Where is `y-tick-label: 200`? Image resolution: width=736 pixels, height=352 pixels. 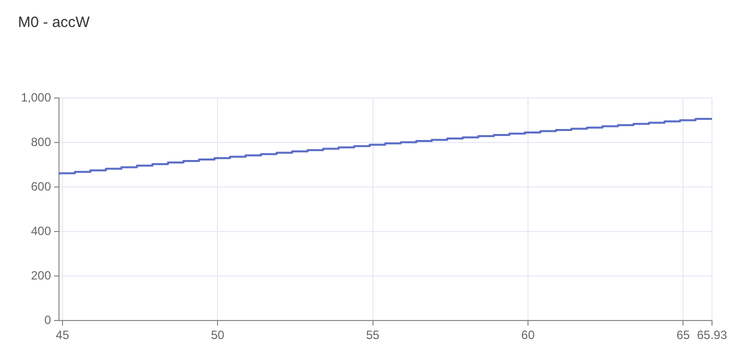 y-tick-label: 200 is located at coordinates (41, 275).